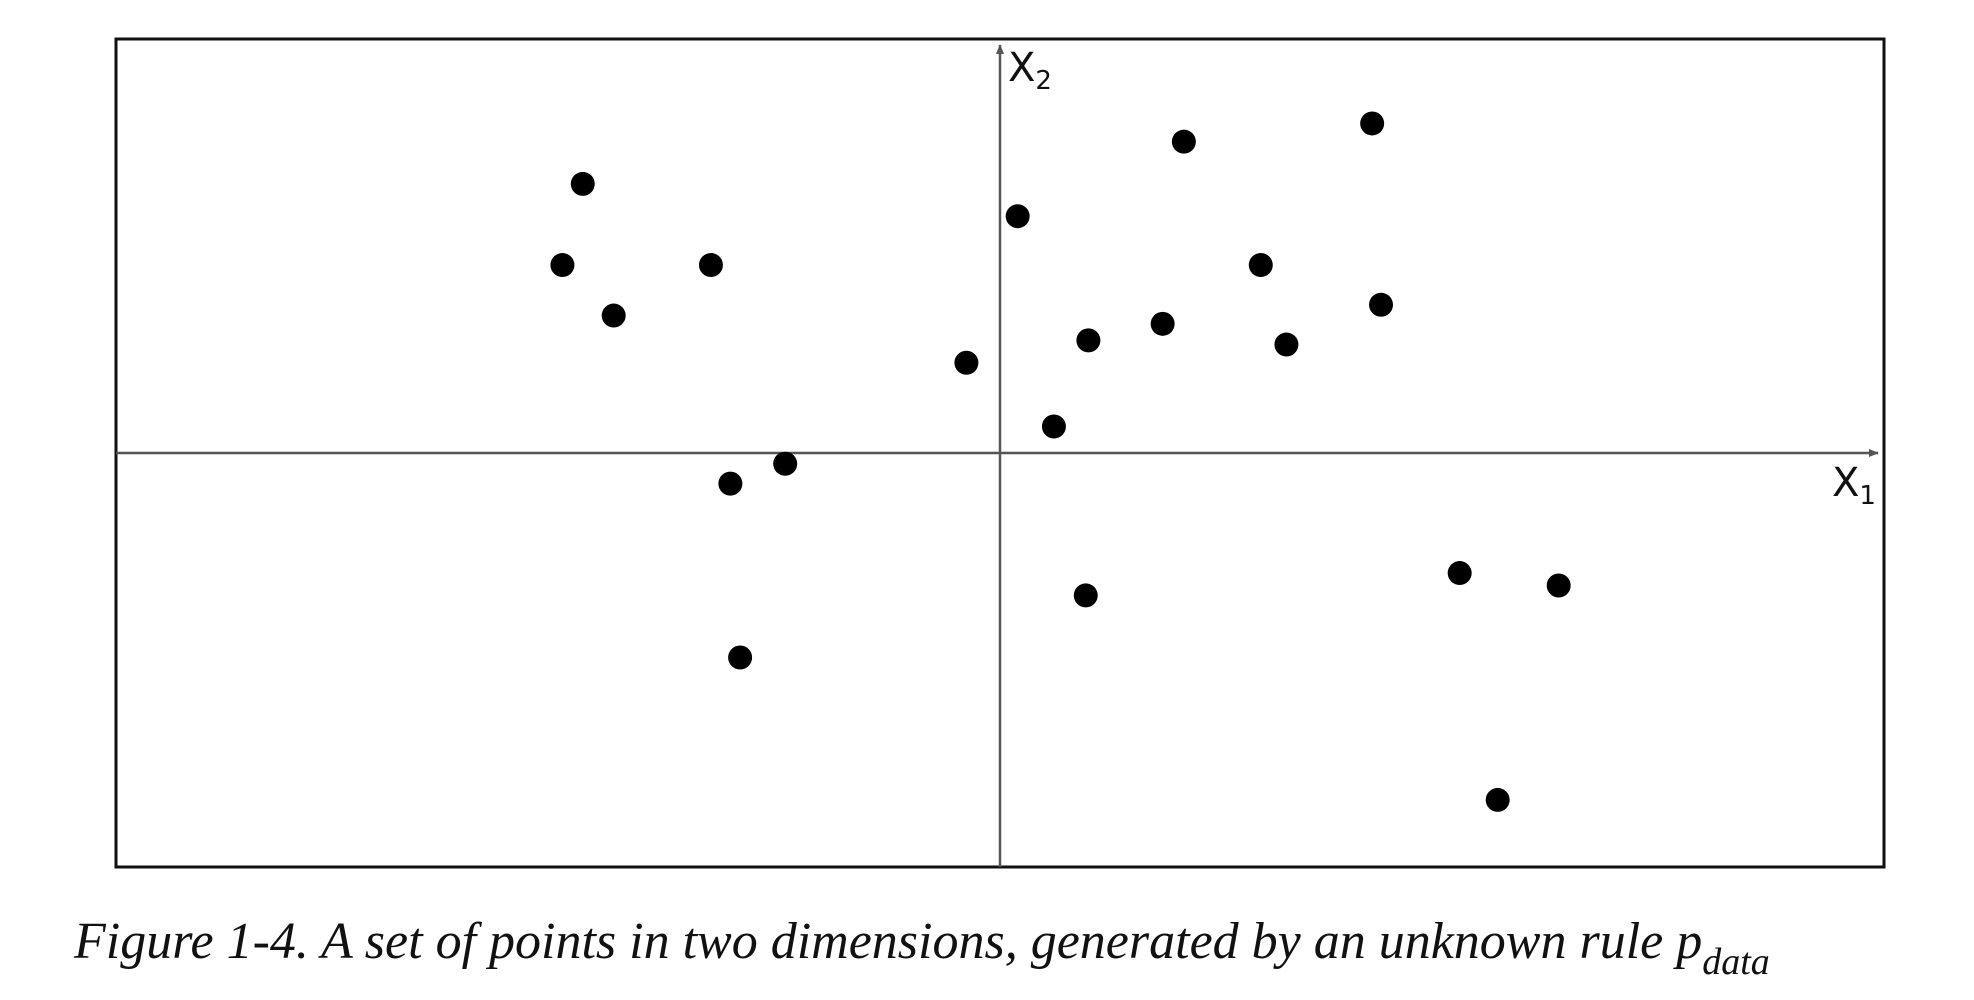  Describe the element at coordinates (1030, 70) in the screenshot. I see `y-axis-label: X2` at that location.